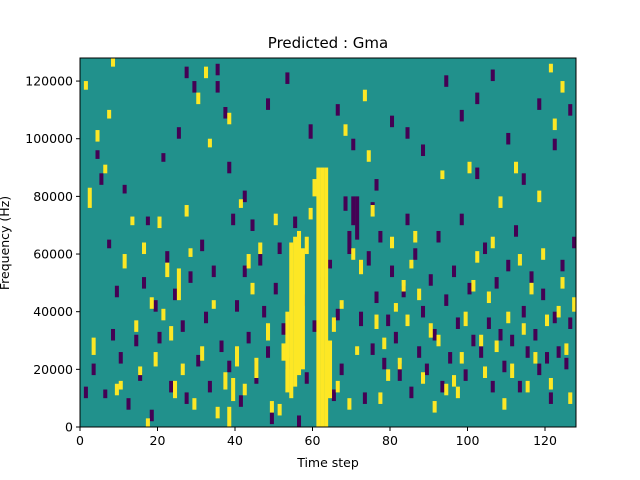 The height and width of the screenshot is (480, 640). What do you see at coordinates (158, 440) in the screenshot?
I see `x-tick-label: 20` at bounding box center [158, 440].